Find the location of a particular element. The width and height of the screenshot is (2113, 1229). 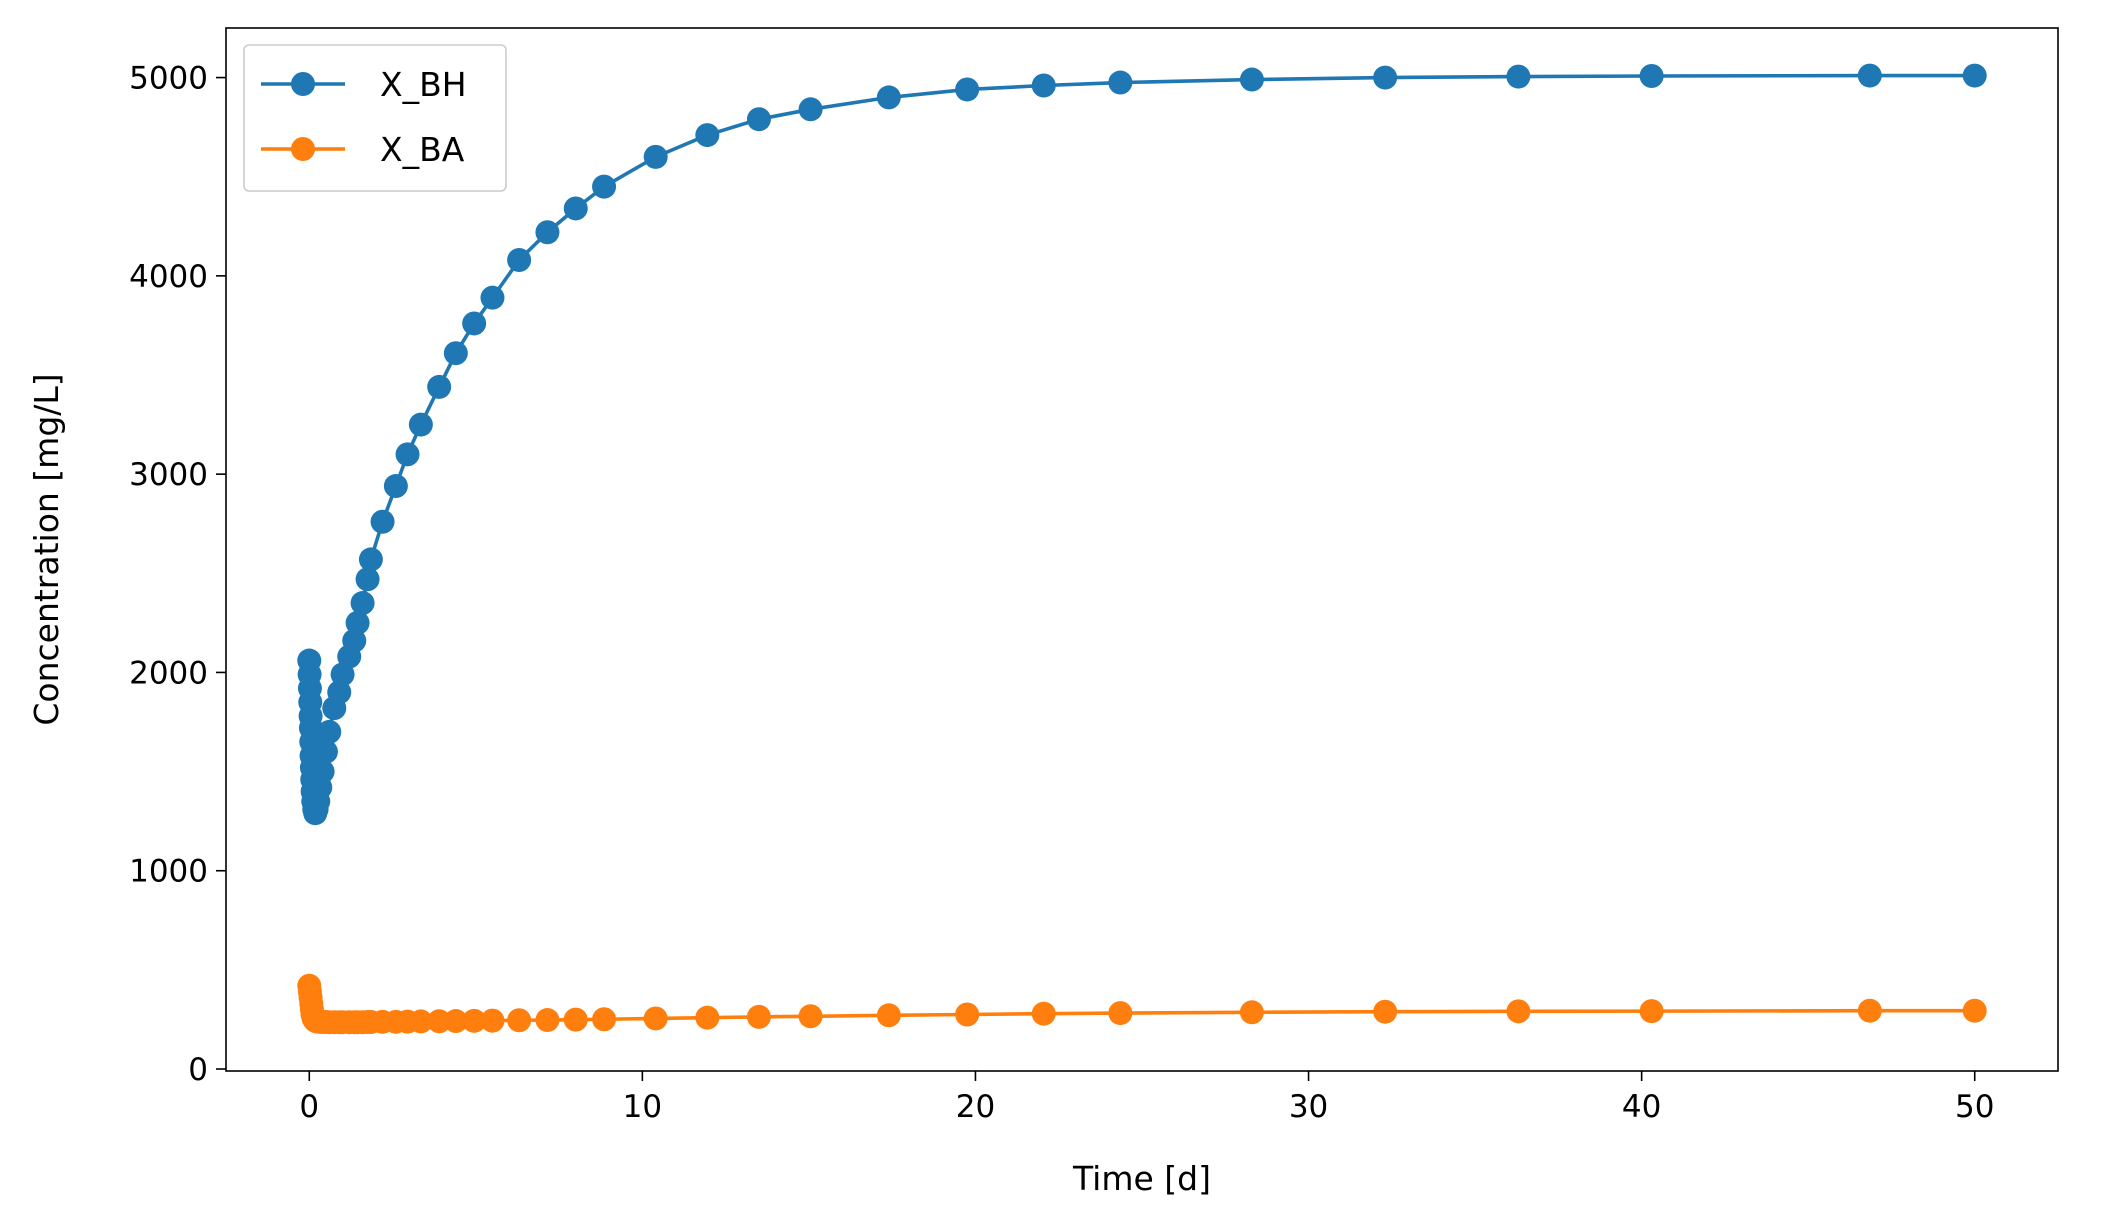

y-tick-label: 2000 is located at coordinates (168, 673).